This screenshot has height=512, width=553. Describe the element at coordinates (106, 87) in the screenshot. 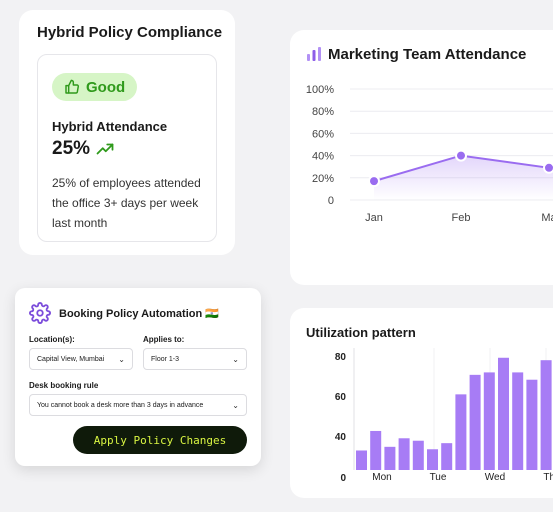

I see `status-badge-label: Good` at that location.